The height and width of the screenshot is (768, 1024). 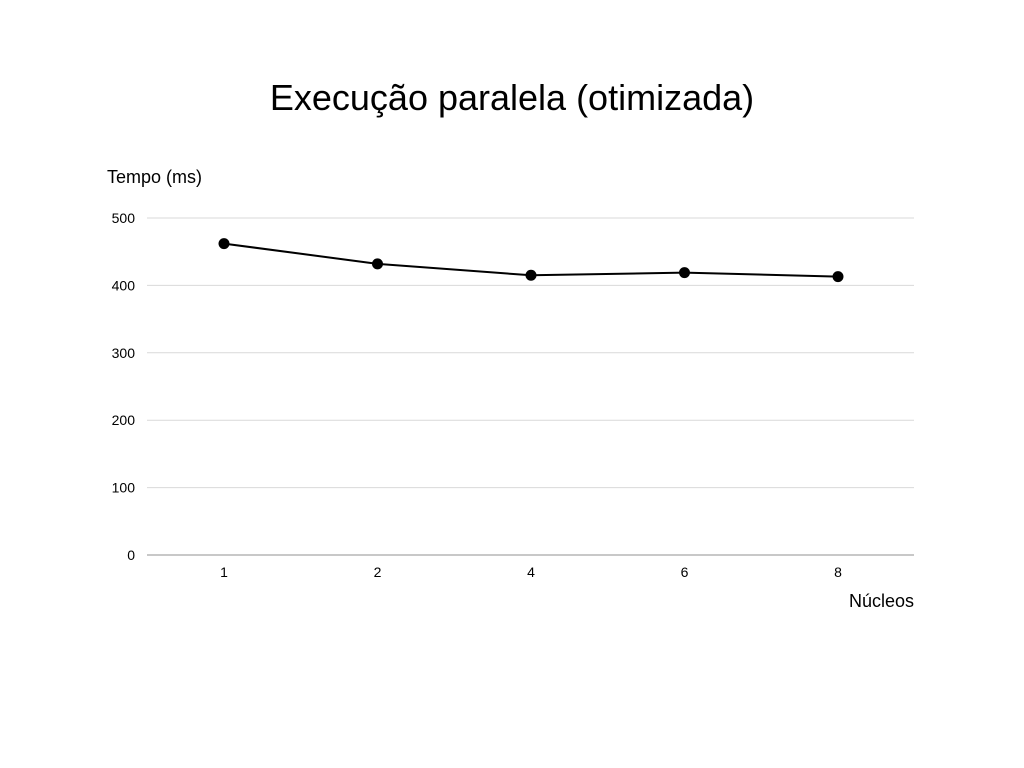 What do you see at coordinates (881, 601) in the screenshot?
I see `x-axis-label: Núcleos` at bounding box center [881, 601].